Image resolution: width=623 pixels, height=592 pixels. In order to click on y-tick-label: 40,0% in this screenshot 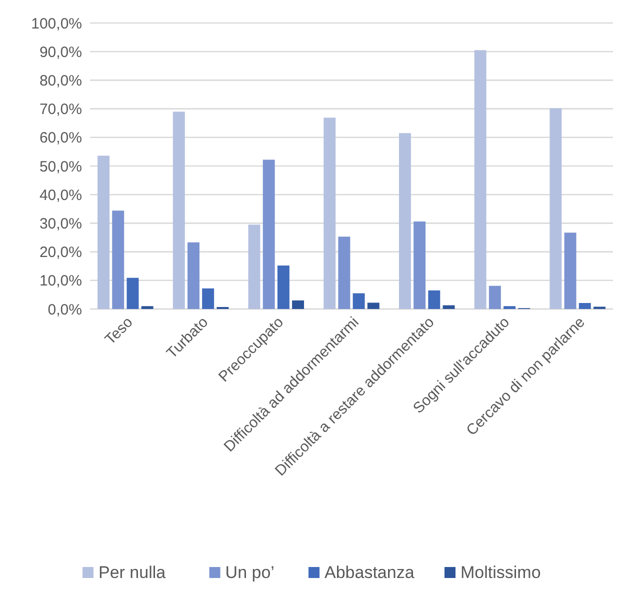, I will do `click(60, 195)`.